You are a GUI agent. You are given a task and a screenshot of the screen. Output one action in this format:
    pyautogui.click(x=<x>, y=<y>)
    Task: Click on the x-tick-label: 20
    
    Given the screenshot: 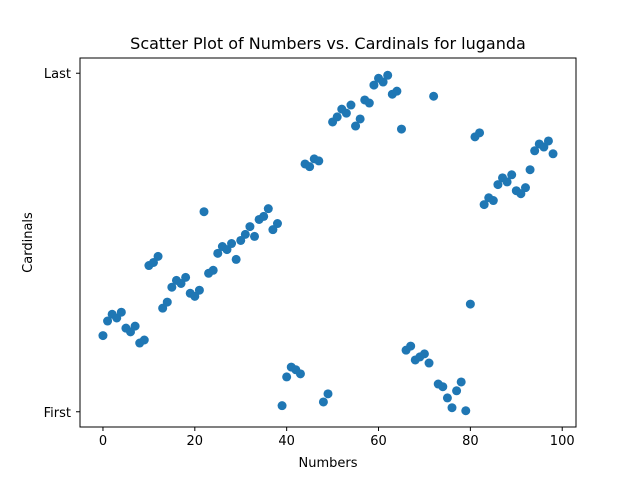 What is the action you would take?
    pyautogui.click(x=195, y=441)
    